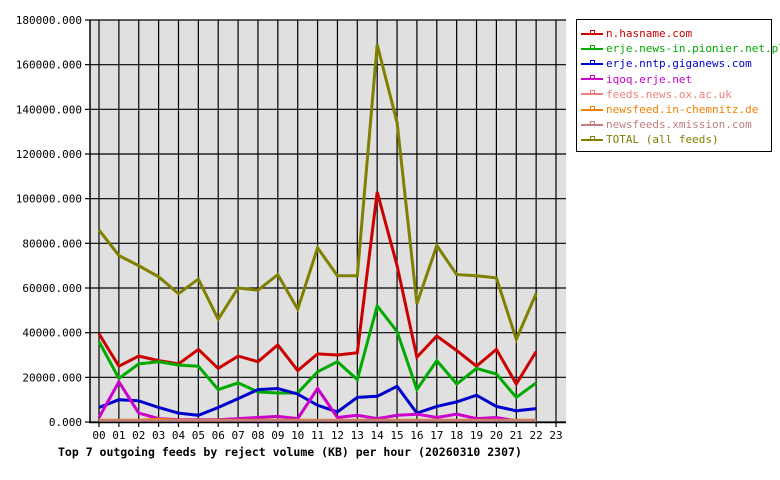  I want to click on legend-item: erje.news-in.pionier.net.pl, so click(680, 48).